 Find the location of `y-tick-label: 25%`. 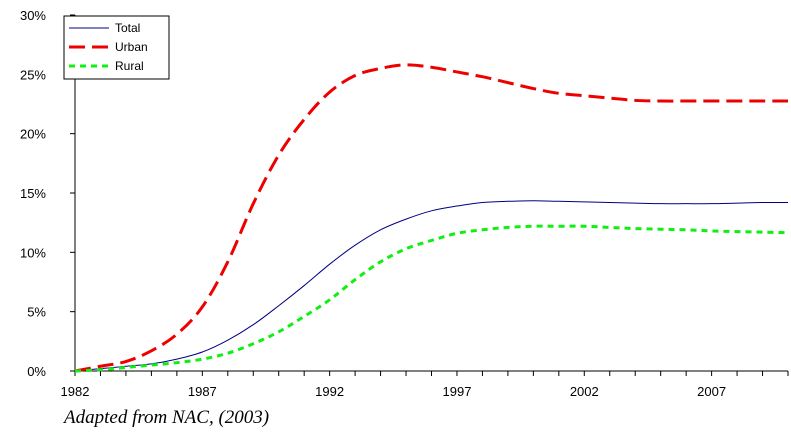

y-tick-label: 25% is located at coordinates (33, 74).